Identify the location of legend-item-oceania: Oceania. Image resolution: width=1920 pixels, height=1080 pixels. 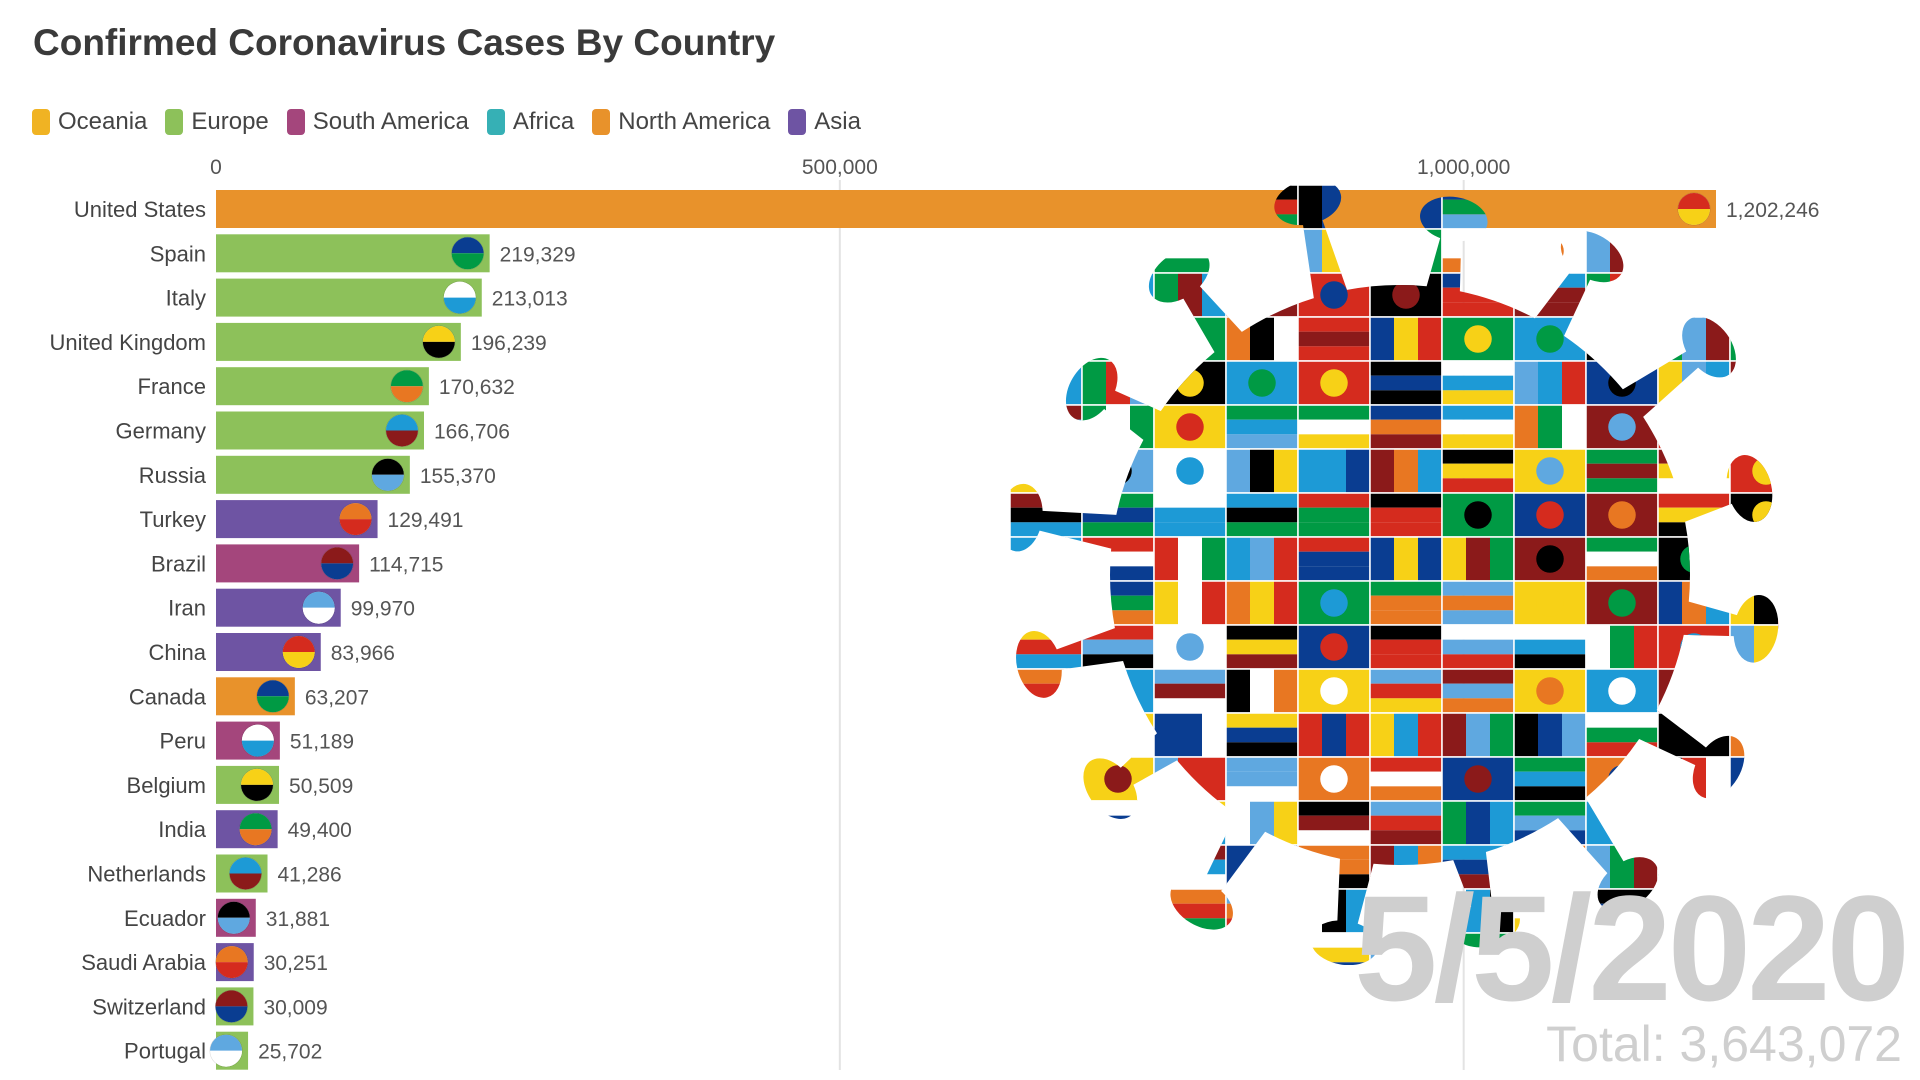
(89, 122).